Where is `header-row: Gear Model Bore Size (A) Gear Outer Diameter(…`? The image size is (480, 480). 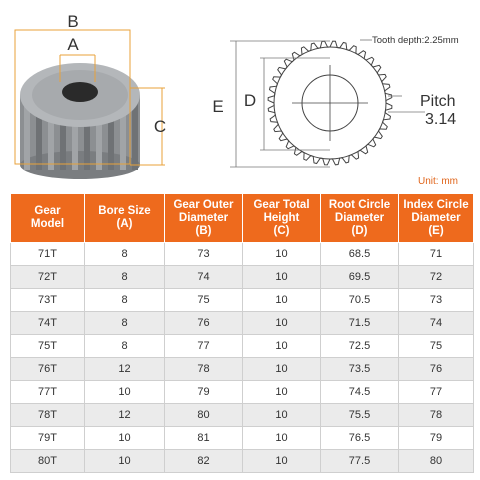
header-row: Gear Model Bore Size (A) Gear Outer Diameter(… is located at coordinates (242, 218).